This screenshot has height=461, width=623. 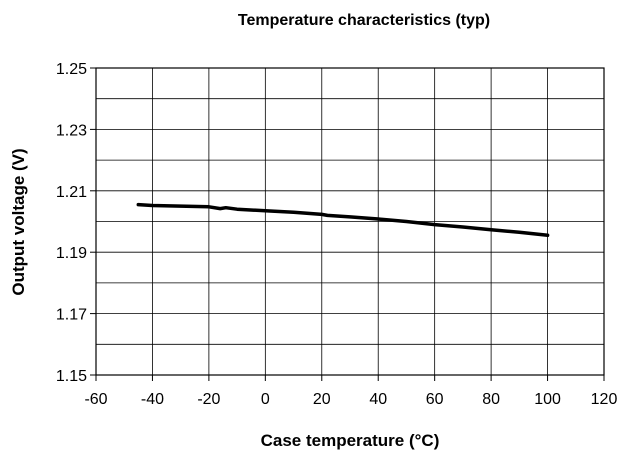 What do you see at coordinates (152, 399) in the screenshot?
I see `x-tick-label: -40` at bounding box center [152, 399].